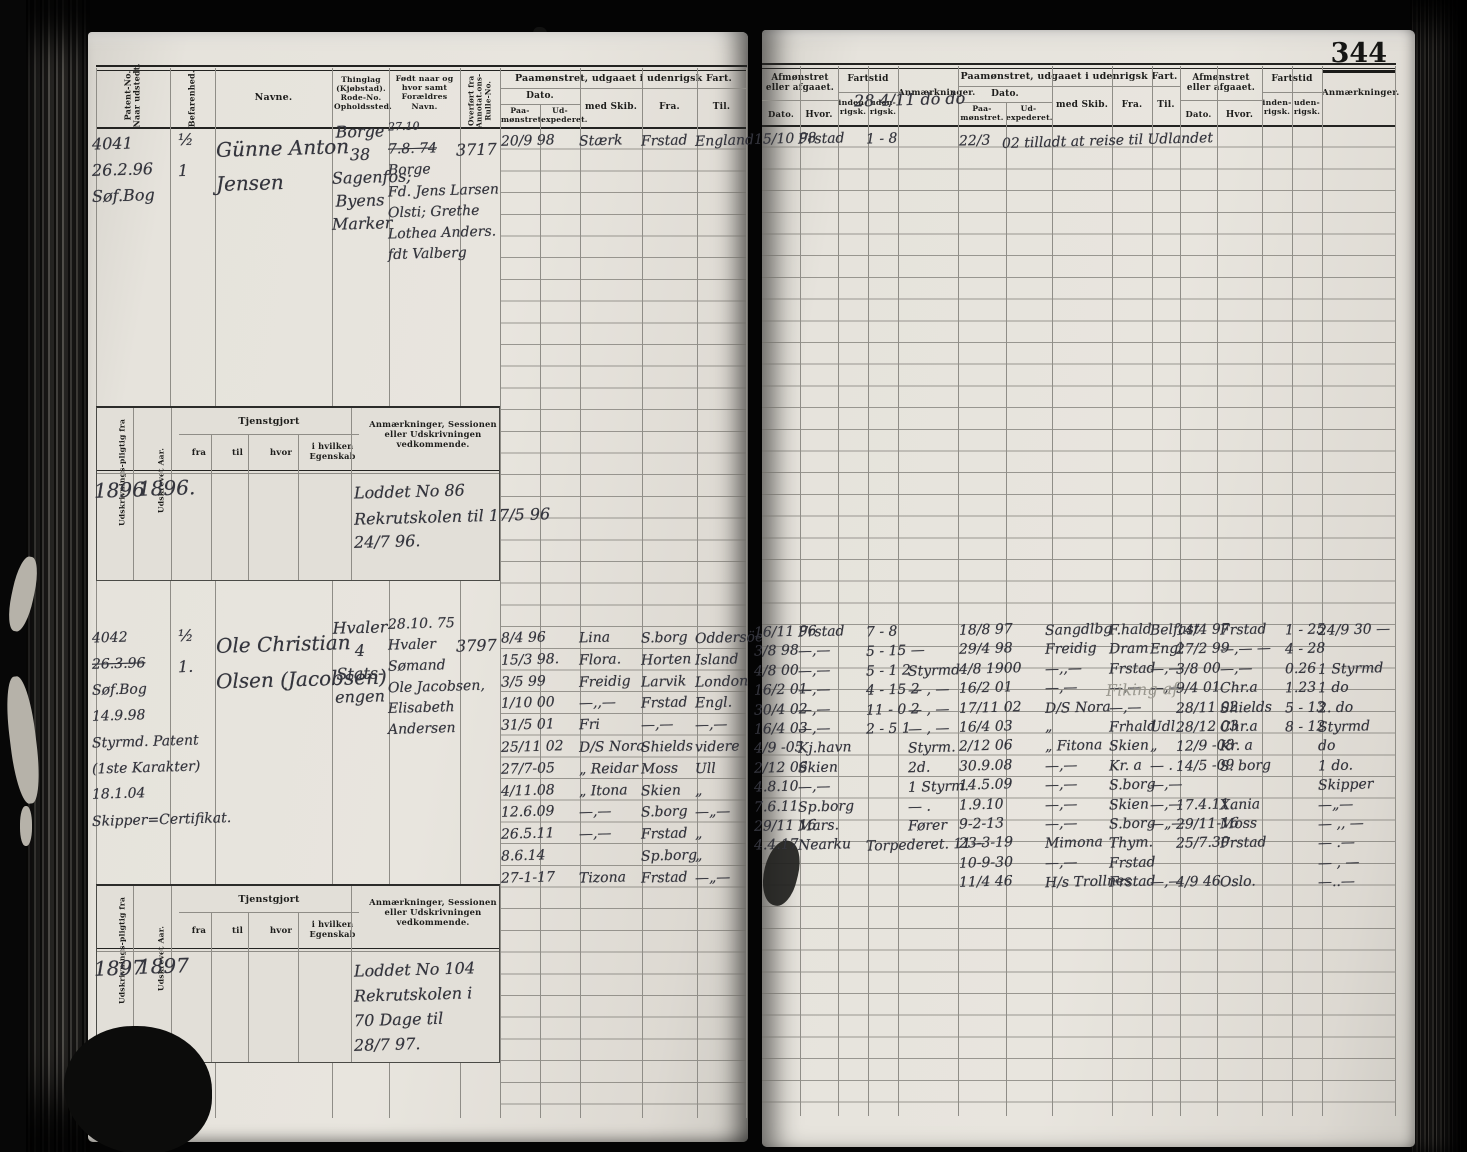  Describe the element at coordinates (1078, 630) in the screenshot. I see `handwriting-entry: Sangdlbg` at that location.